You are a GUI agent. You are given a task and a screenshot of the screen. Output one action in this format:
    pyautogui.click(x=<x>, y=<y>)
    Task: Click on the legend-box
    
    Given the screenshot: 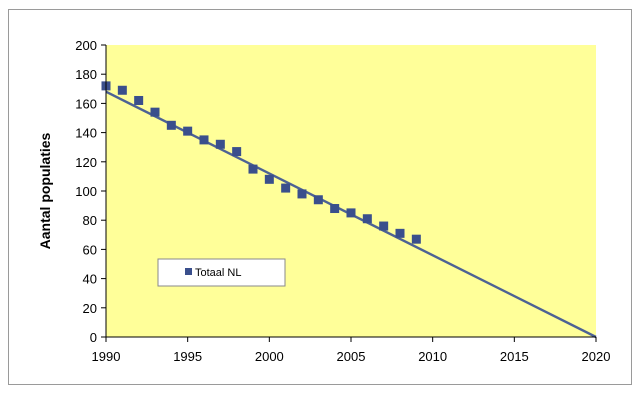 What is the action you would take?
    pyautogui.click(x=221, y=272)
    